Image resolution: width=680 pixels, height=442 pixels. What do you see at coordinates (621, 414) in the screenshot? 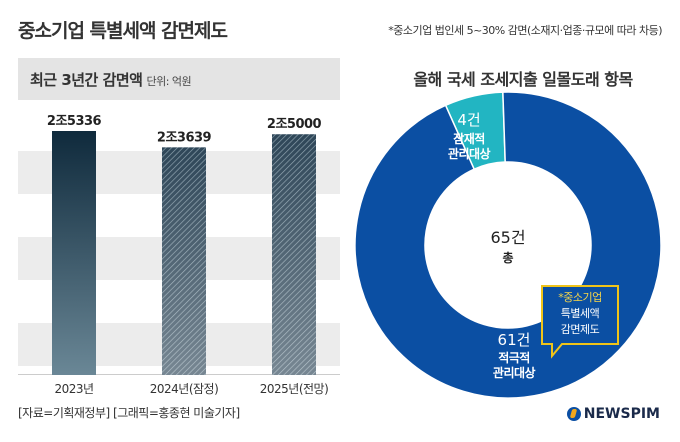
I see `newspim-logo-text: NEWSPIM` at bounding box center [621, 414].